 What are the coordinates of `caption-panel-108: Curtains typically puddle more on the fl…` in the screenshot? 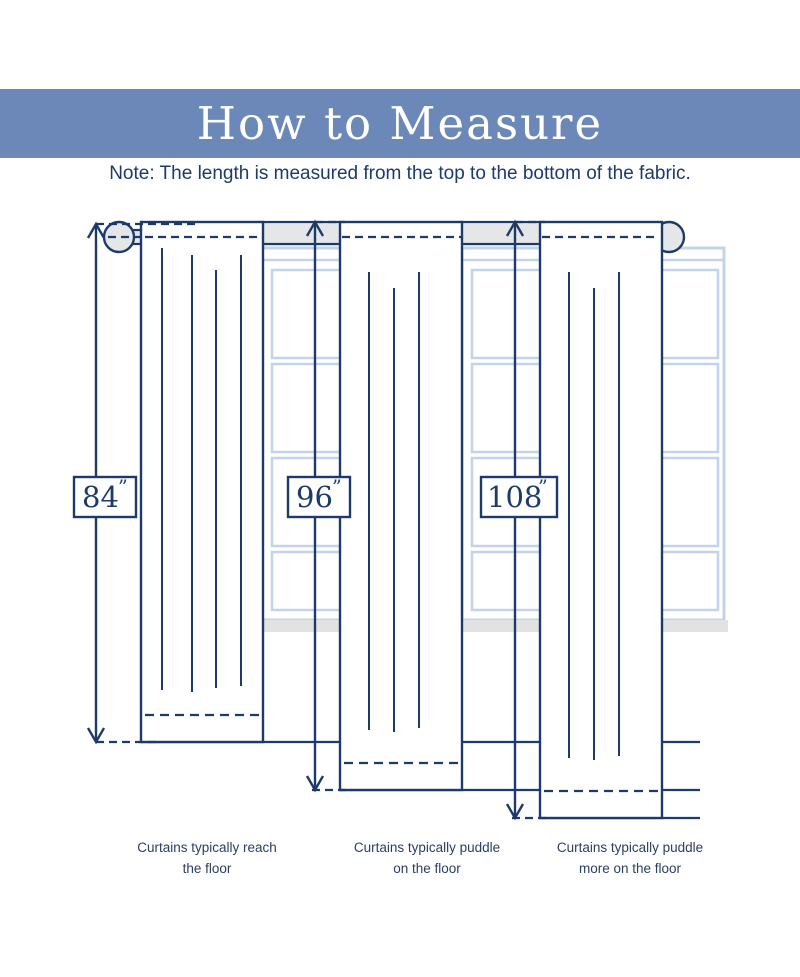 It's located at (630, 859).